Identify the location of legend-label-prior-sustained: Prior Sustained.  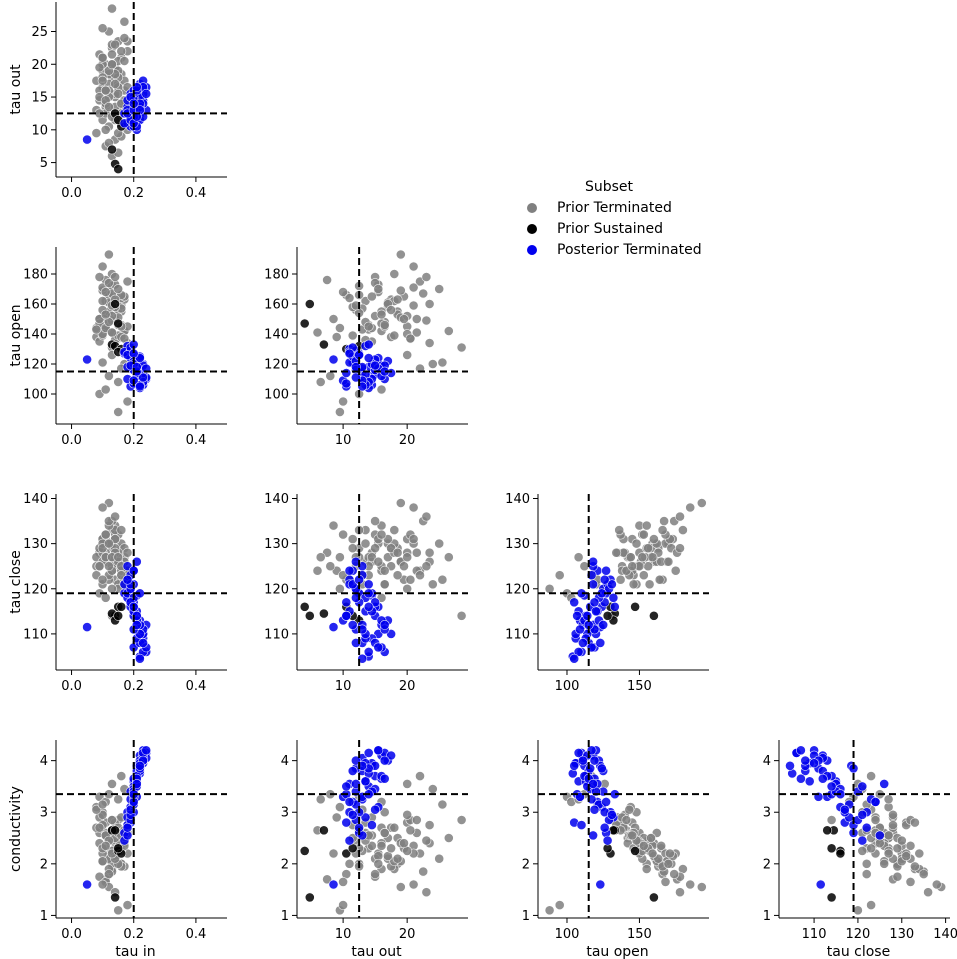
(610, 229).